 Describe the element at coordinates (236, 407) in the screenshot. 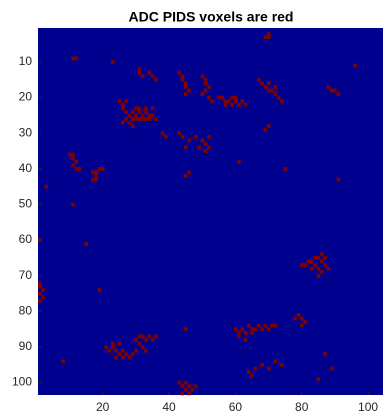

I see `x-tick-label: 60` at that location.